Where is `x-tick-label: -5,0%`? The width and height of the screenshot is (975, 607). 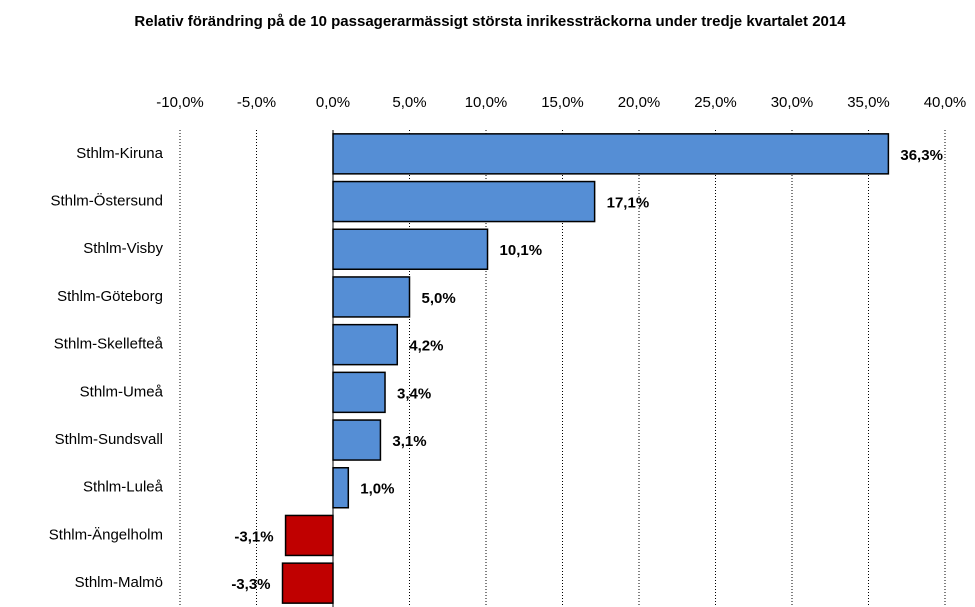
x-tick-label: -5,0% is located at coordinates (256, 102).